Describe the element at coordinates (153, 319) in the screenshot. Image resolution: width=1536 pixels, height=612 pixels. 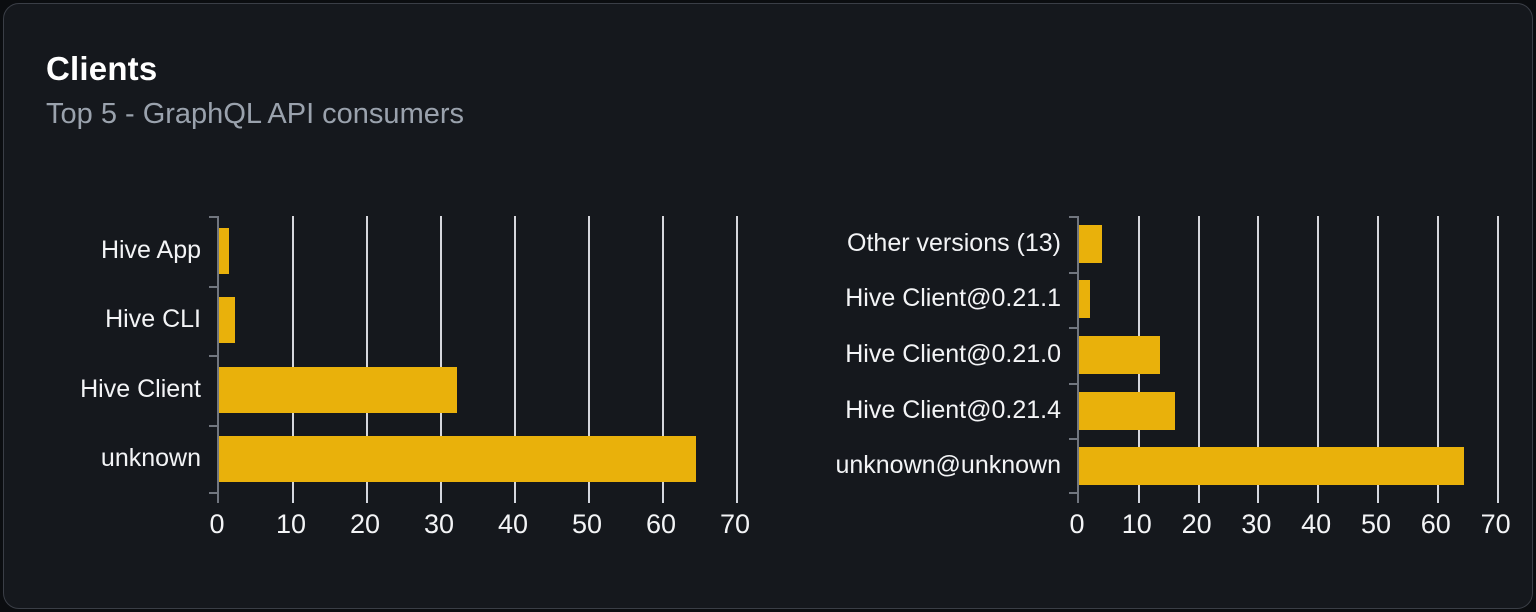
I see `category-label: Hive CLI` at that location.